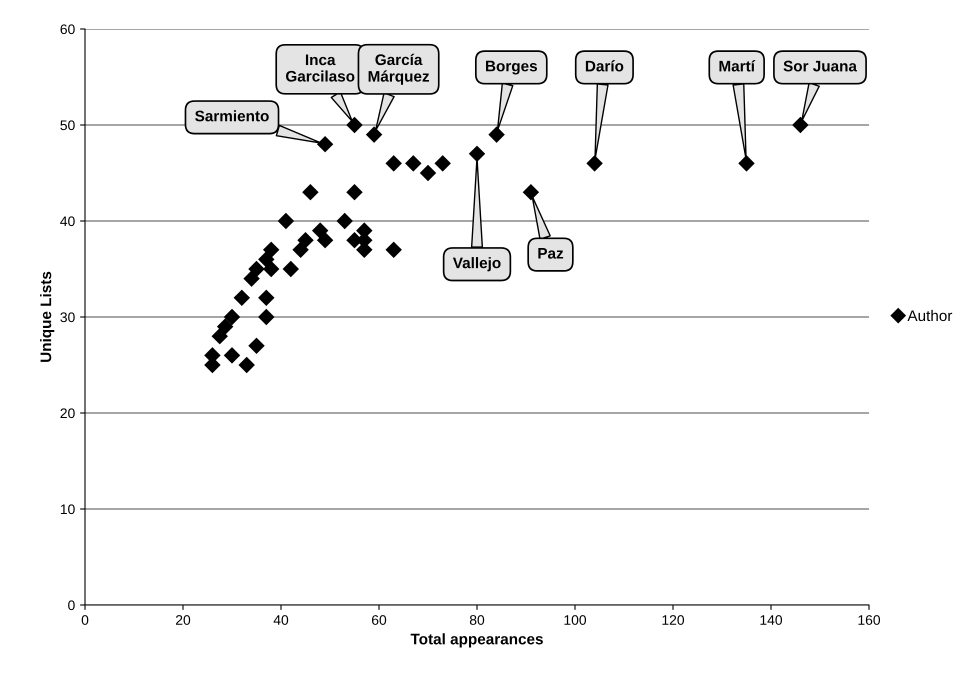 The height and width of the screenshot is (673, 979). What do you see at coordinates (67, 317) in the screenshot?
I see `y-tick-label: 30` at bounding box center [67, 317].